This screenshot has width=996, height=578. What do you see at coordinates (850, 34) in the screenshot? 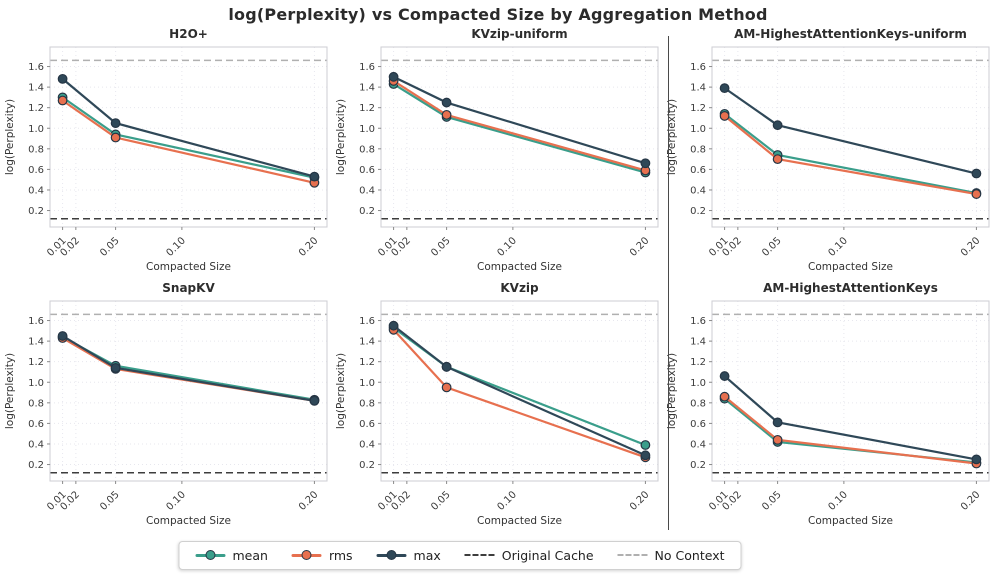
I see `subplot-title: AM-HighestAttentionKeys-uniform` at bounding box center [850, 34].